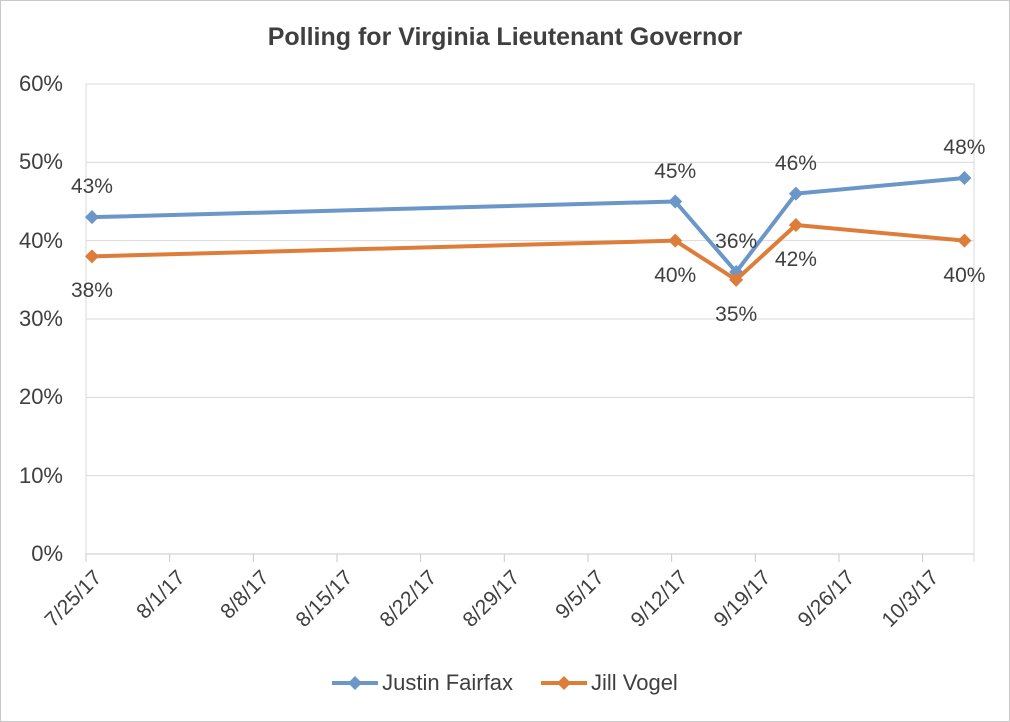 This screenshot has width=1010, height=722. What do you see at coordinates (40, 397) in the screenshot?
I see `y-tick-label: 20%` at bounding box center [40, 397].